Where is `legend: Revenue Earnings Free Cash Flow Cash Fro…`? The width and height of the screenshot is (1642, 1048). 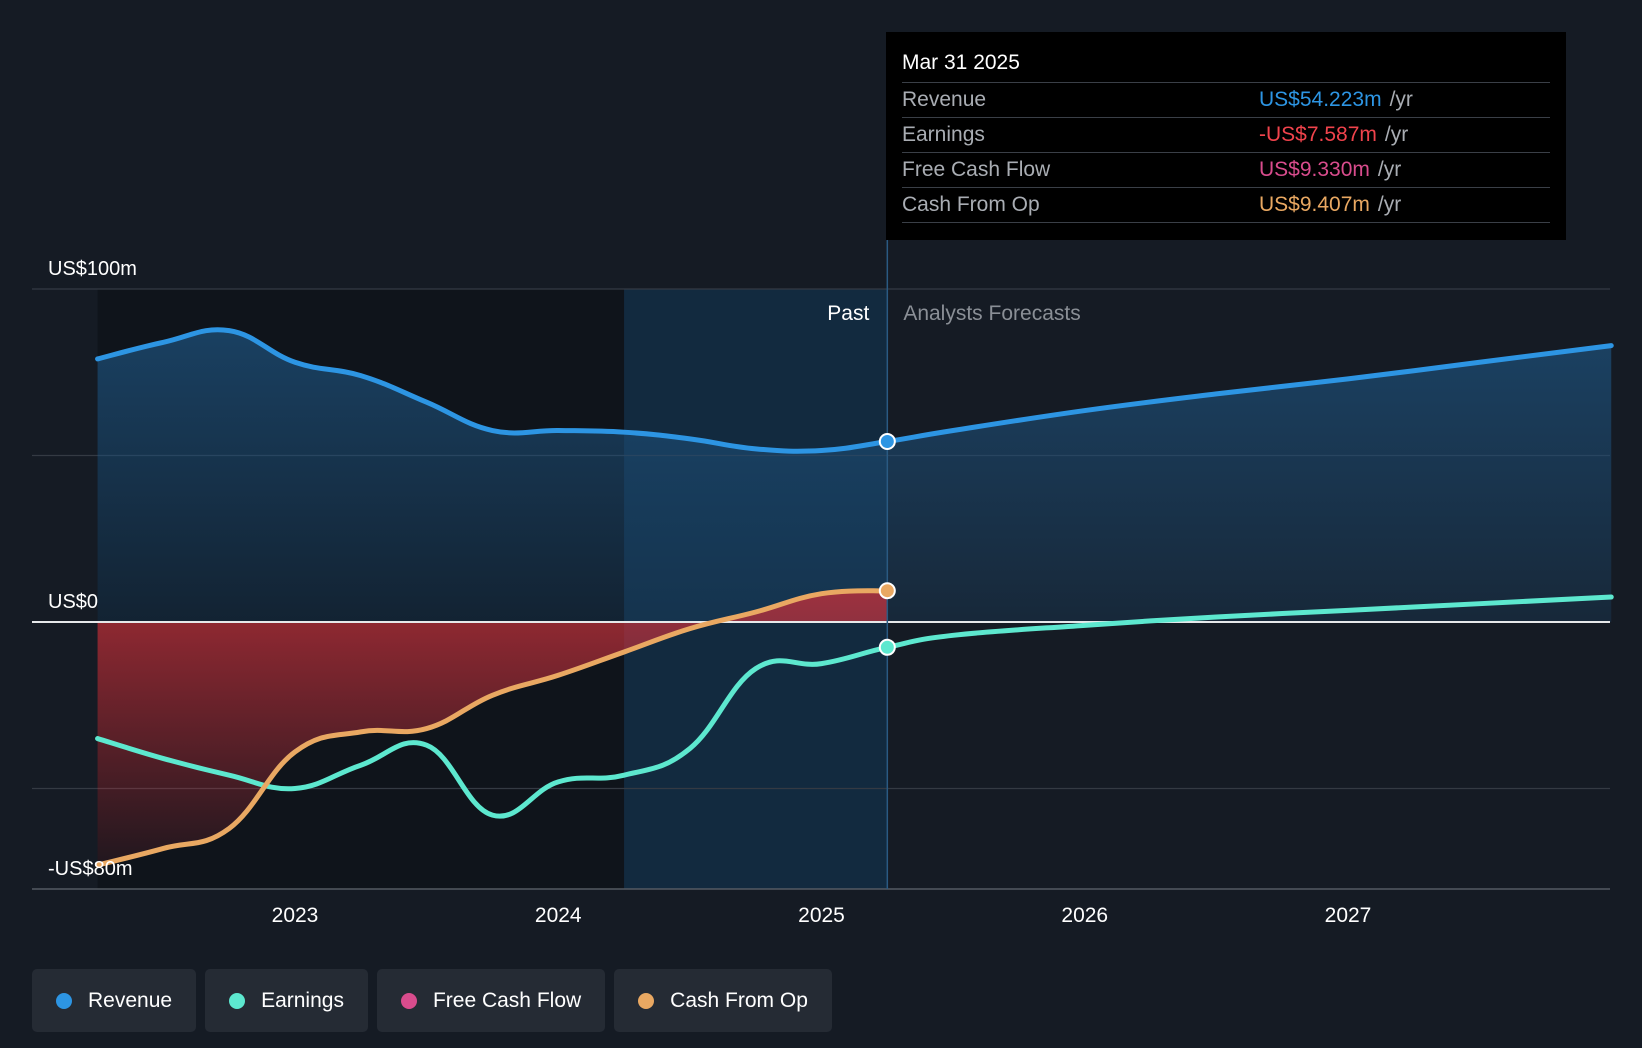 legend: Revenue Earnings Free Cash Flow Cash Fro… is located at coordinates (432, 1000).